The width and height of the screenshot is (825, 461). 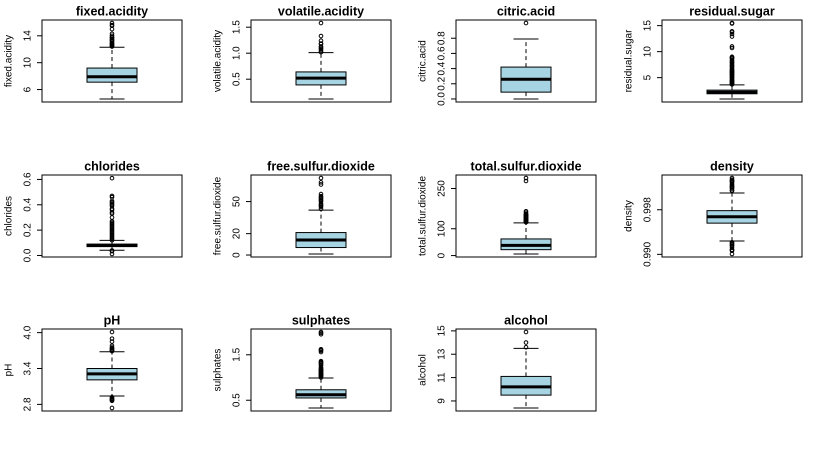 What do you see at coordinates (9, 216) in the screenshot?
I see `y-axis-label: chlorides` at bounding box center [9, 216].